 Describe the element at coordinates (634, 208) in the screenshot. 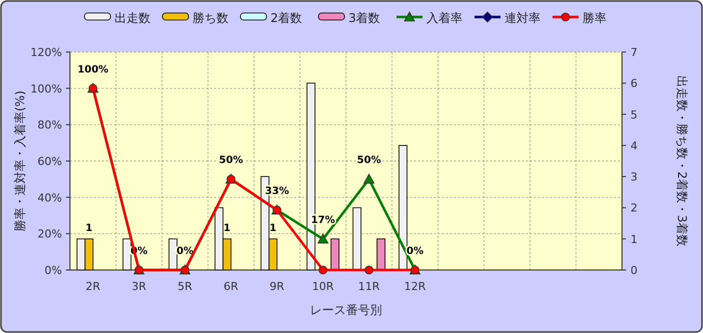

I see `y2-tick-label: 2` at that location.